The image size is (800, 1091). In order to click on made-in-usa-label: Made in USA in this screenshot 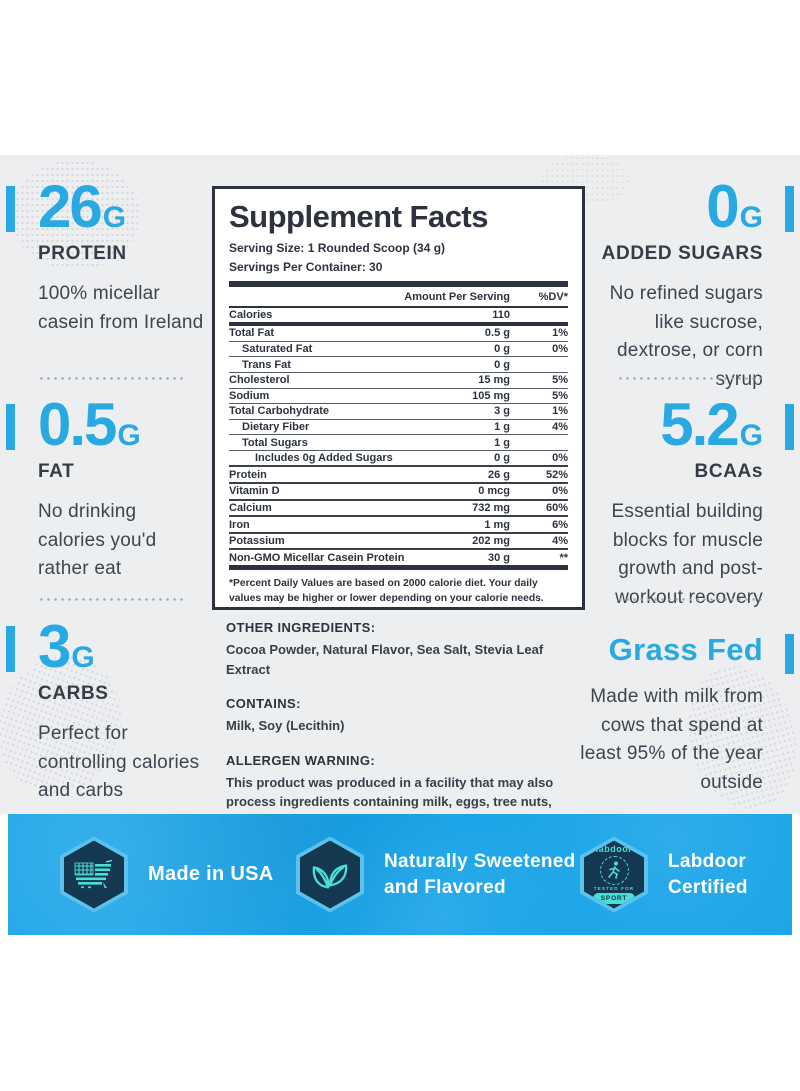, I will do `click(211, 874)`.